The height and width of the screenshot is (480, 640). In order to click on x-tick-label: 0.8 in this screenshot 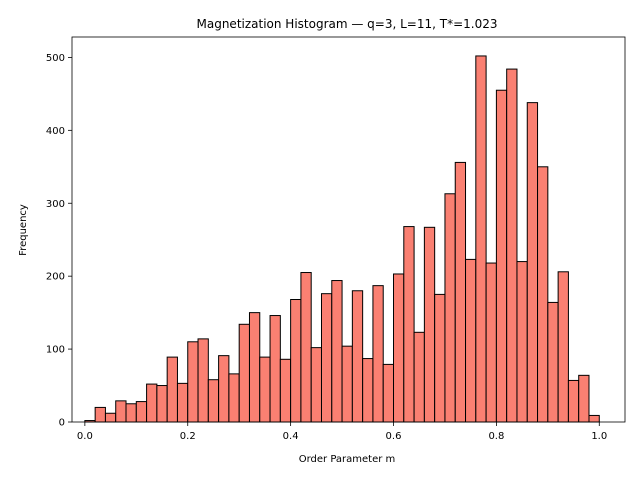, I will do `click(496, 436)`.